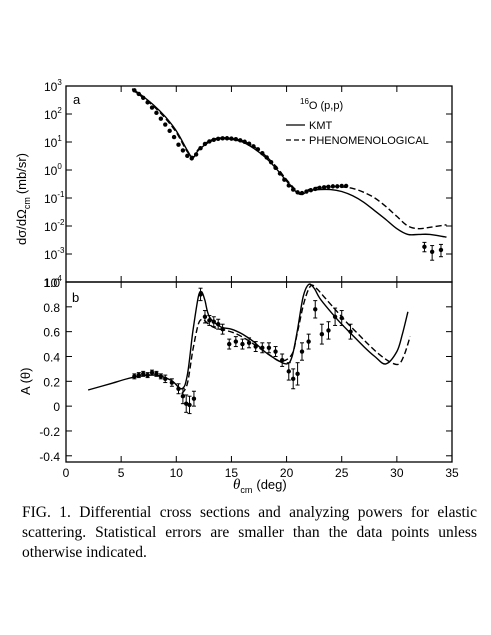 The image size is (491, 635). What do you see at coordinates (75, 297) in the screenshot?
I see `panel-b-label: b` at bounding box center [75, 297].